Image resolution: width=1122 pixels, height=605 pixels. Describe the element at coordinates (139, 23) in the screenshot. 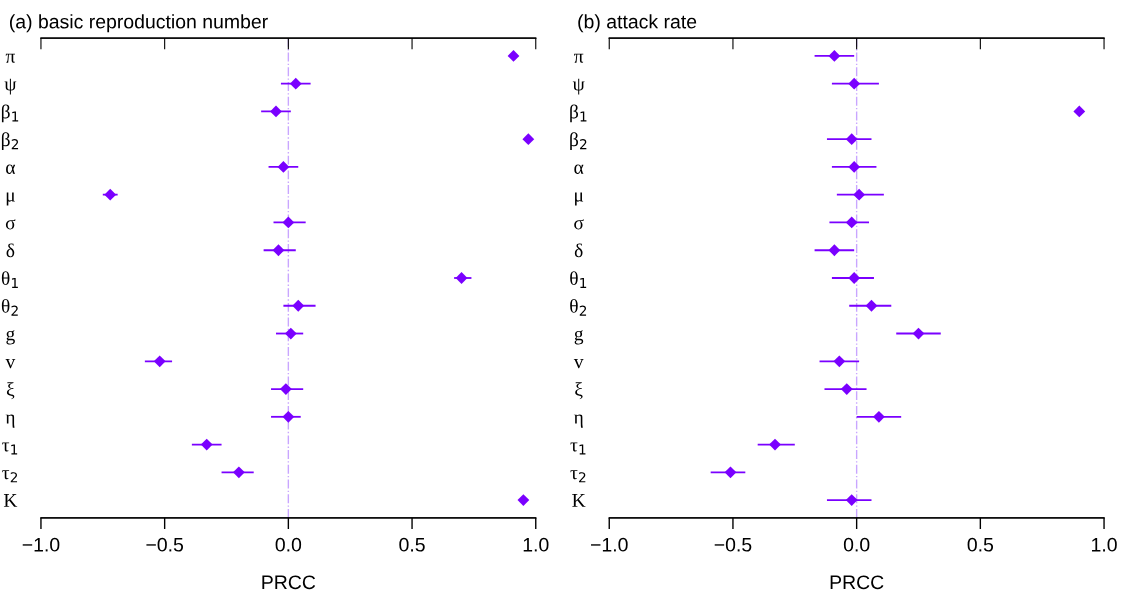

I see `chart-title: (a) basic reproduction number` at that location.